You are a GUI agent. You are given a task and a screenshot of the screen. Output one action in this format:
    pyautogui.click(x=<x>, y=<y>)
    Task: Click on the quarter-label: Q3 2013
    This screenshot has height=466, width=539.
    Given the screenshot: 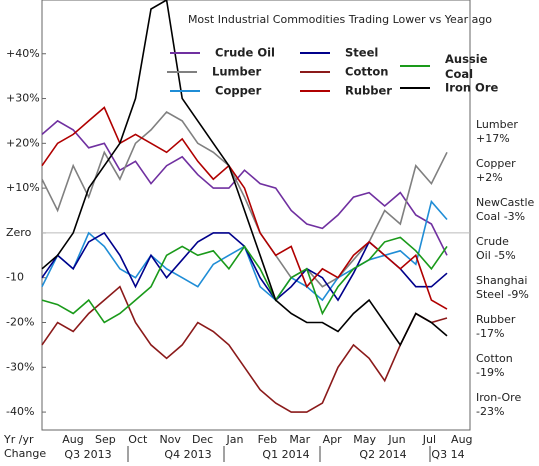 What is the action you would take?
    pyautogui.click(x=87, y=454)
    